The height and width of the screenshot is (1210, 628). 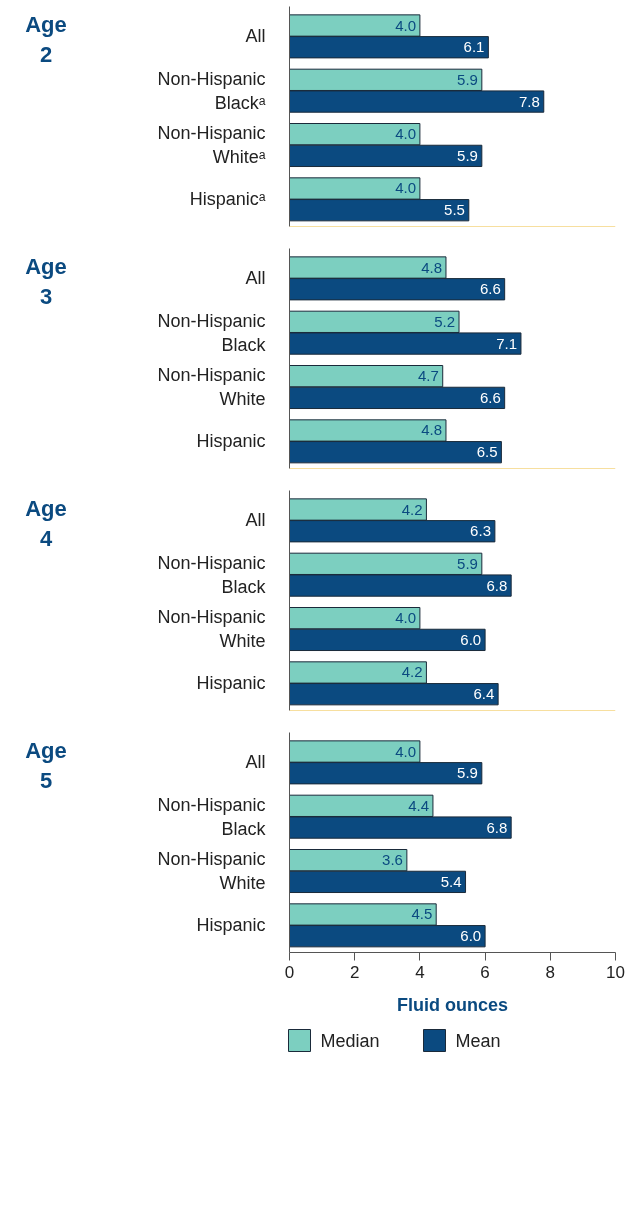 What do you see at coordinates (487, 452) in the screenshot?
I see `data-label: 6.5` at bounding box center [487, 452].